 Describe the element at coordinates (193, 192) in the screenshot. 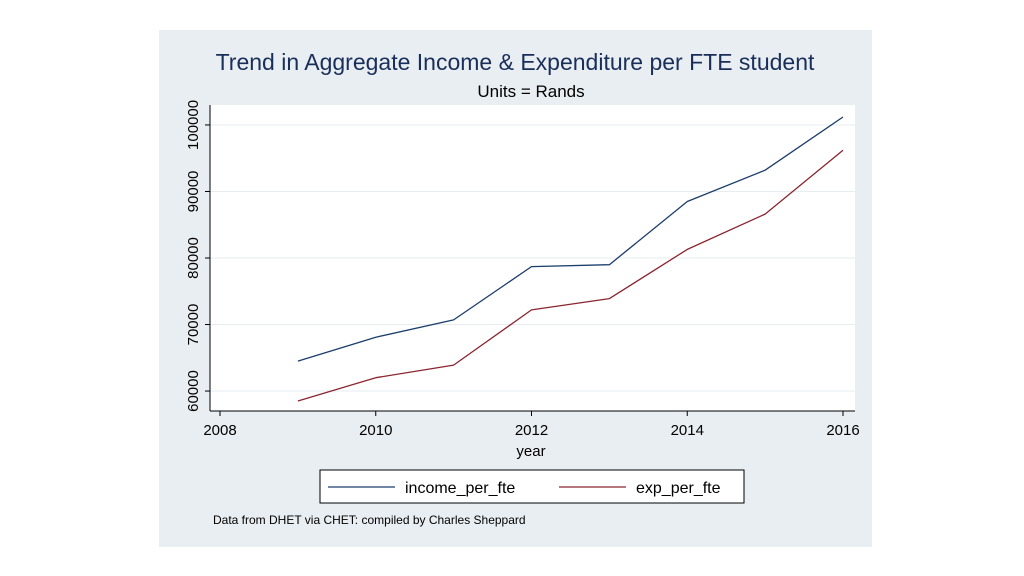

I see `y-tick-label: 90000` at that location.